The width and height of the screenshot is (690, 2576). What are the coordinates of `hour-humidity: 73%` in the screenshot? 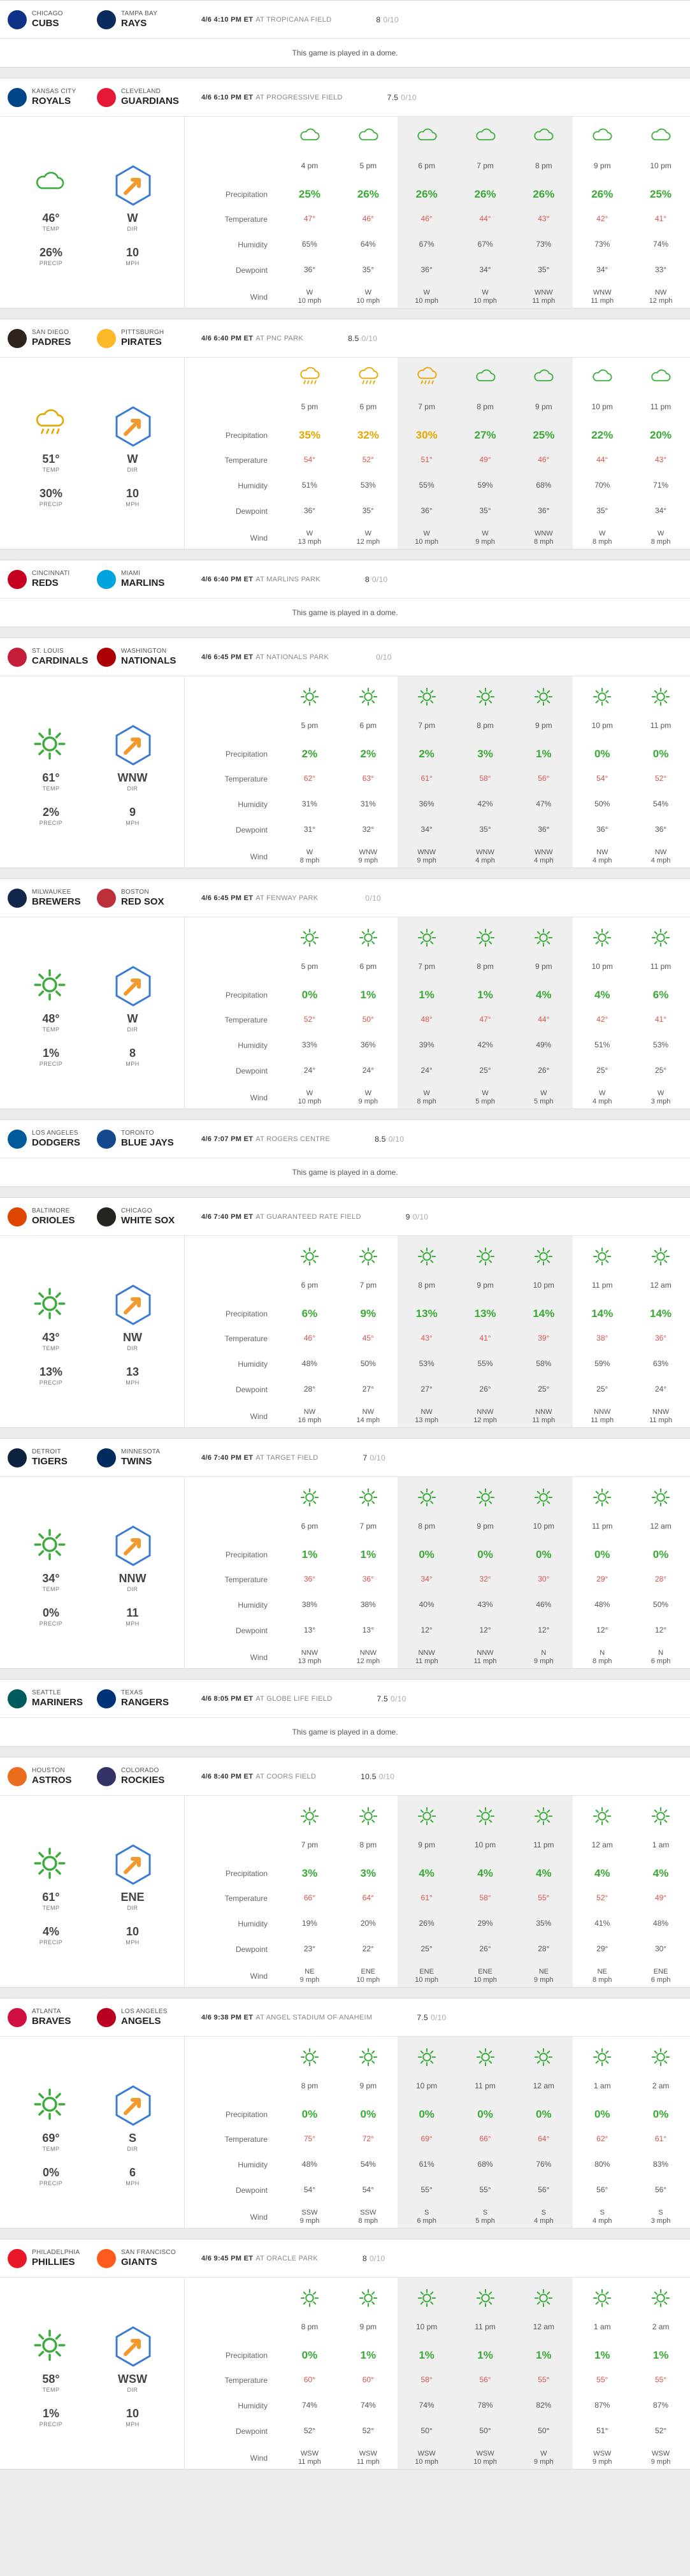 It's located at (602, 244).